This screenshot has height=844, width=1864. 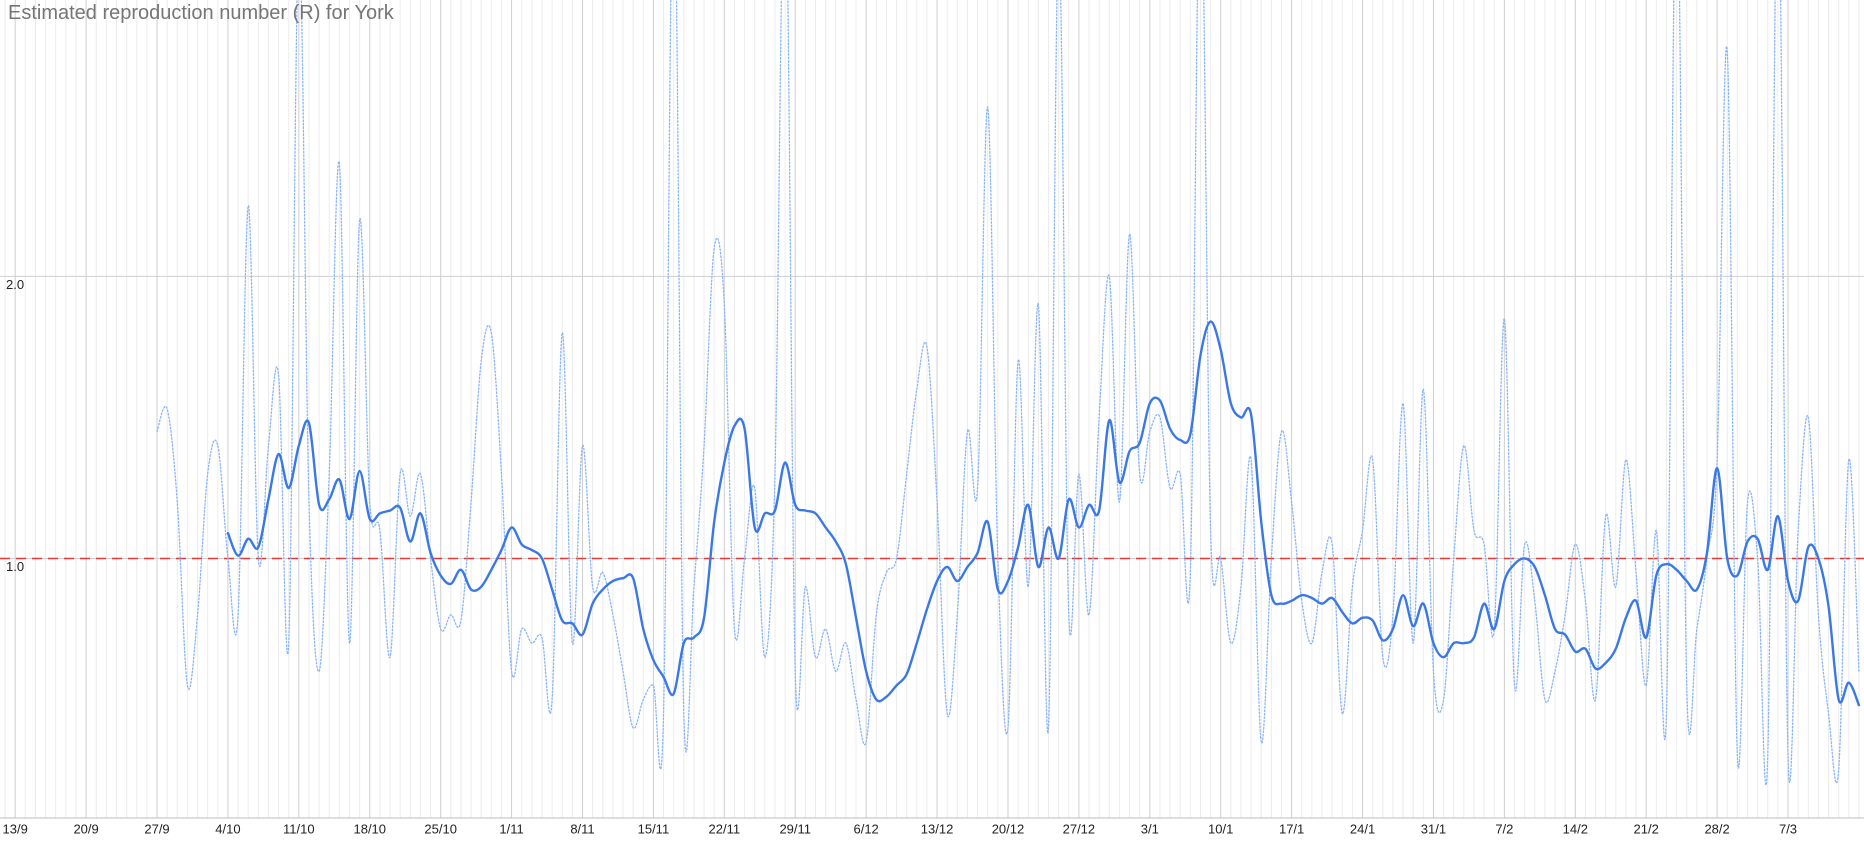 What do you see at coordinates (15, 566) in the screenshot?
I see `y-tick-label: 1.0` at bounding box center [15, 566].